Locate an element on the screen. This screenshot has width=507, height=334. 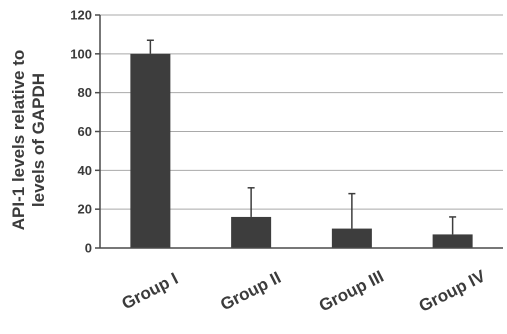
x-category-label-group: Group II is located at coordinates (250, 291).